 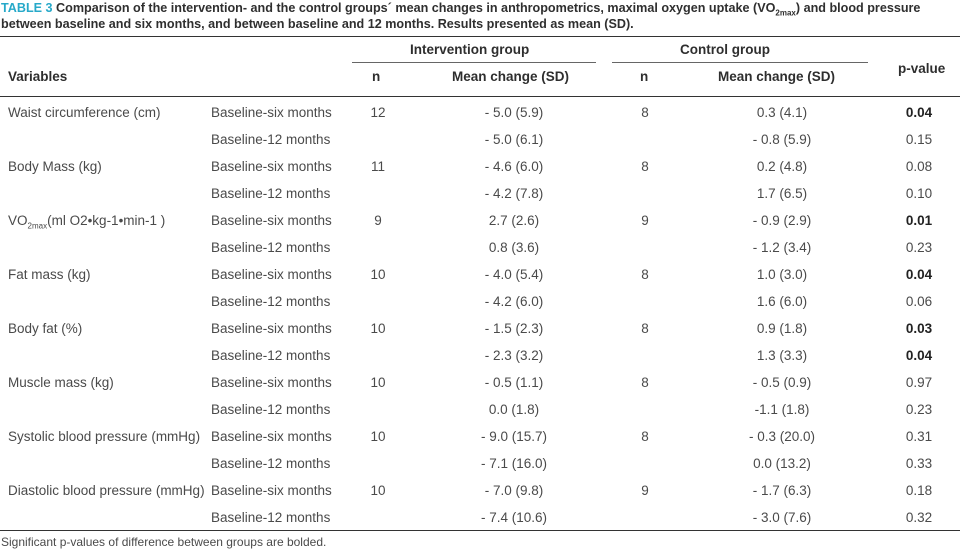 What do you see at coordinates (919, 490) in the screenshot?
I see `cell-p-value: 0.18` at bounding box center [919, 490].